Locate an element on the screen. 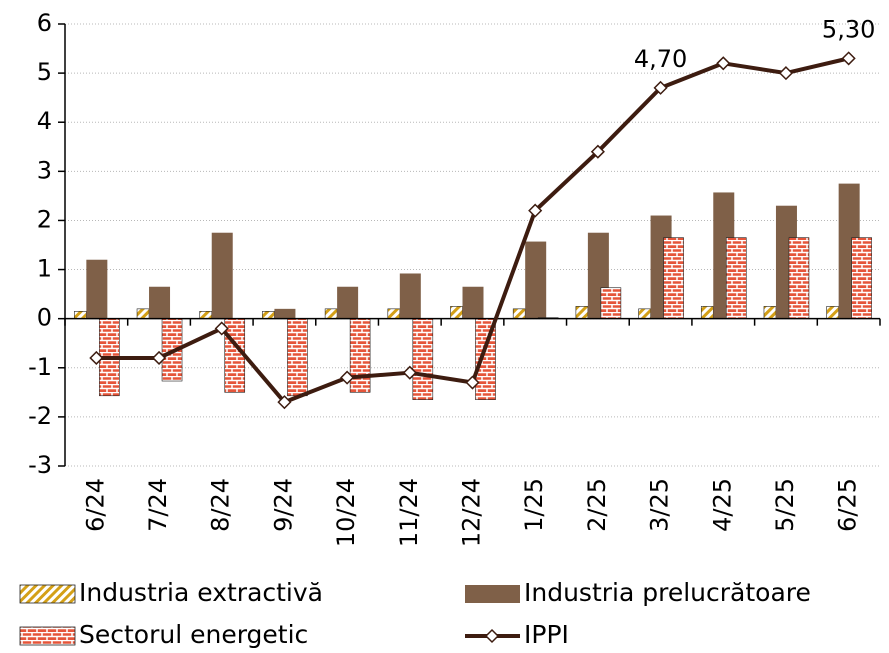  y-tick-label: 0 is located at coordinates (44, 318).